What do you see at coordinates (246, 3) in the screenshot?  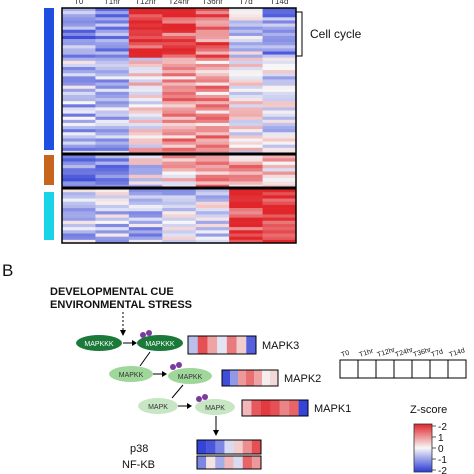 I see `column-label: T7d` at bounding box center [246, 3].